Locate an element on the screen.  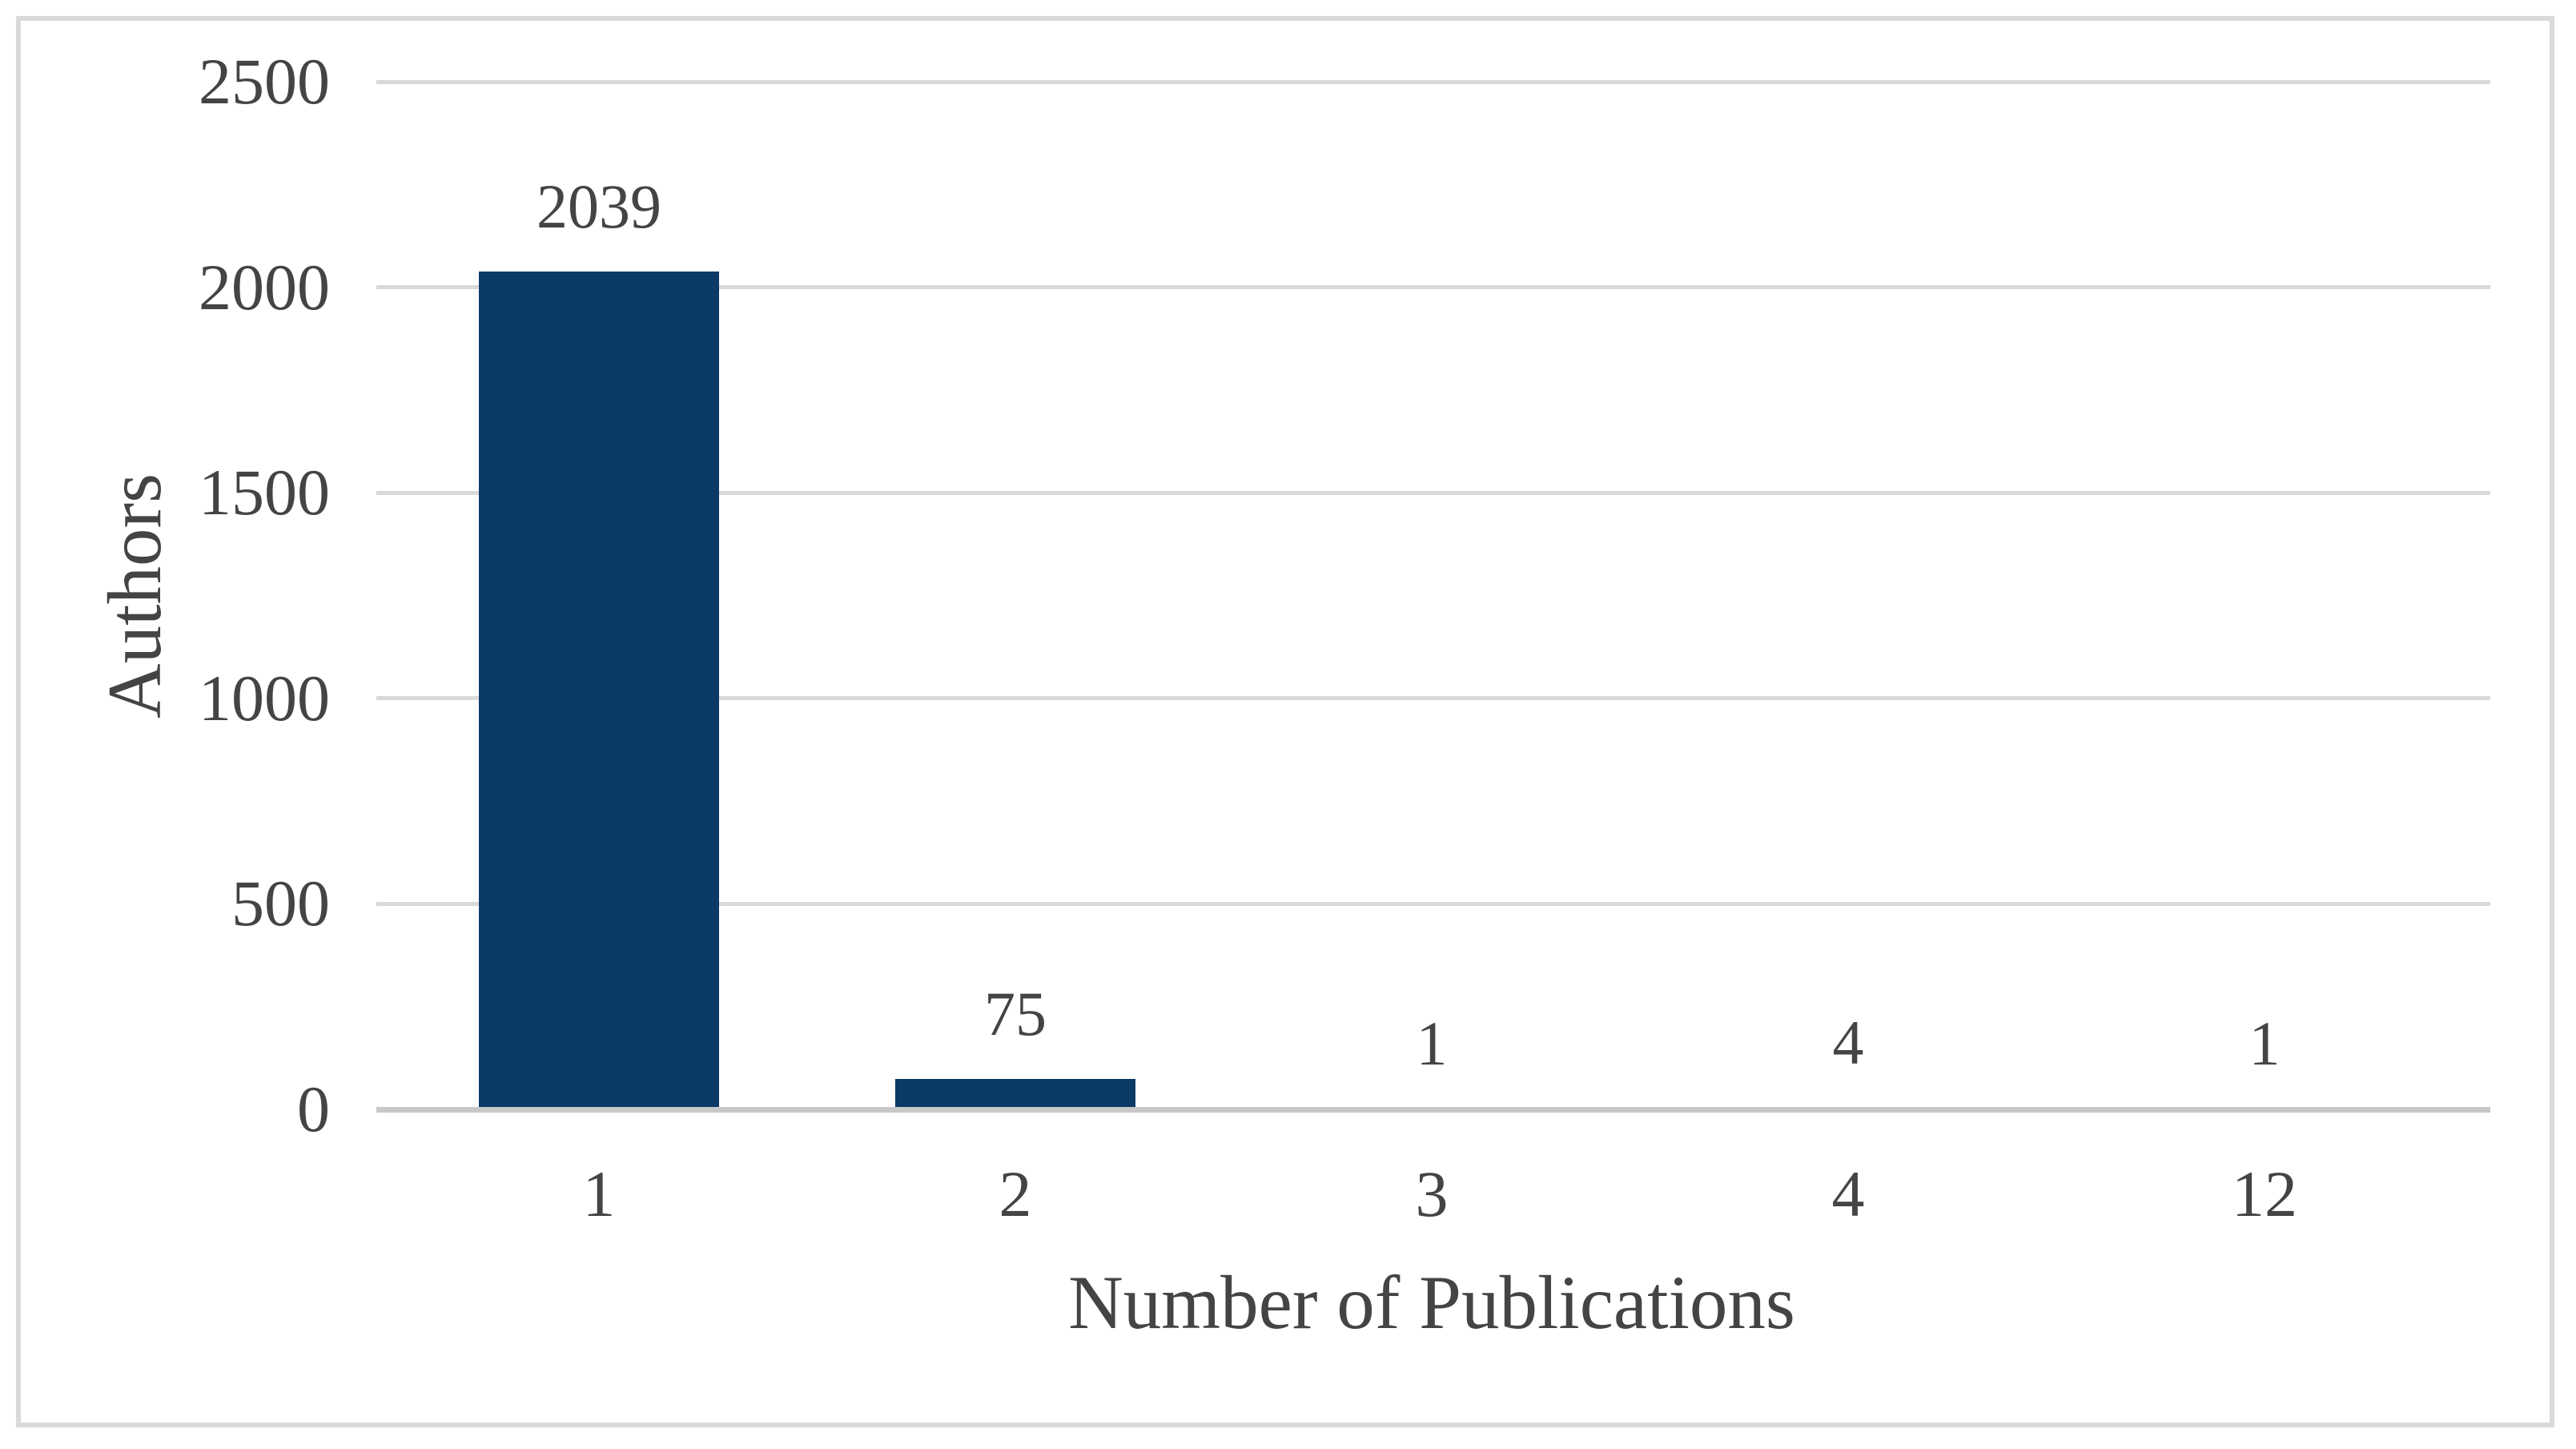
x-tick-label: 1 is located at coordinates (599, 1193).